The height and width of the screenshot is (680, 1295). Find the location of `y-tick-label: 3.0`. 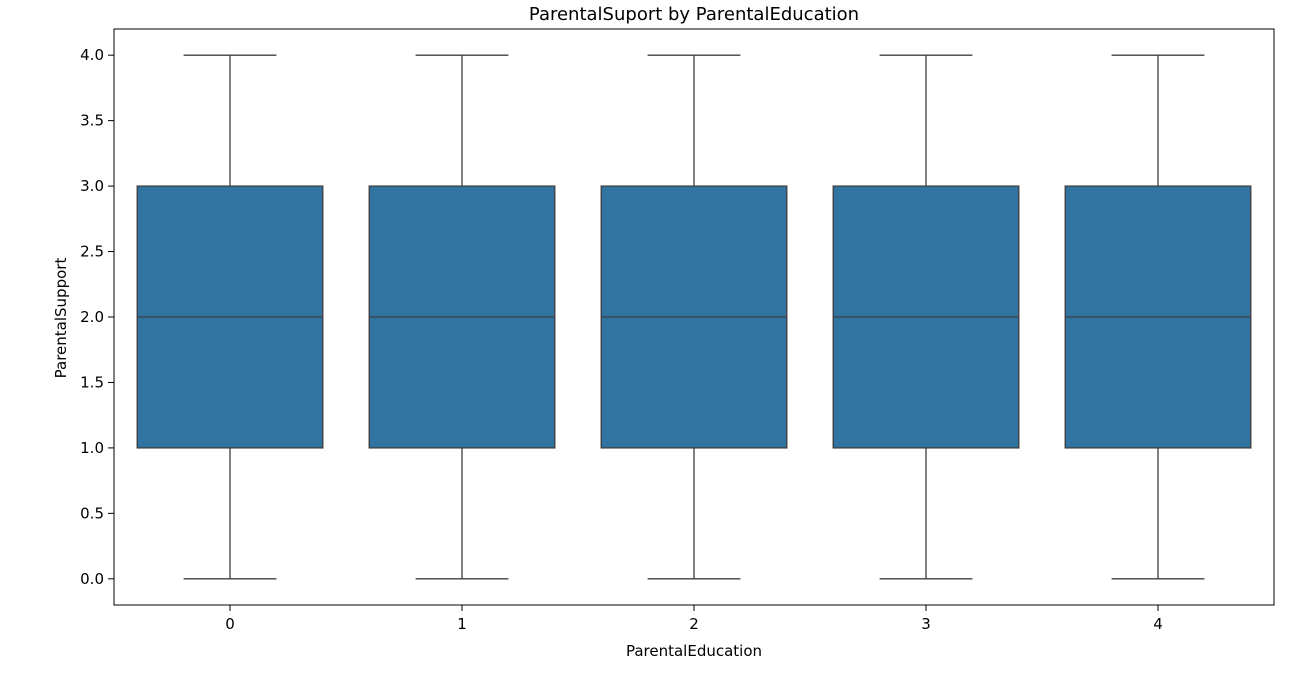

y-tick-label: 3.0 is located at coordinates (92, 186).